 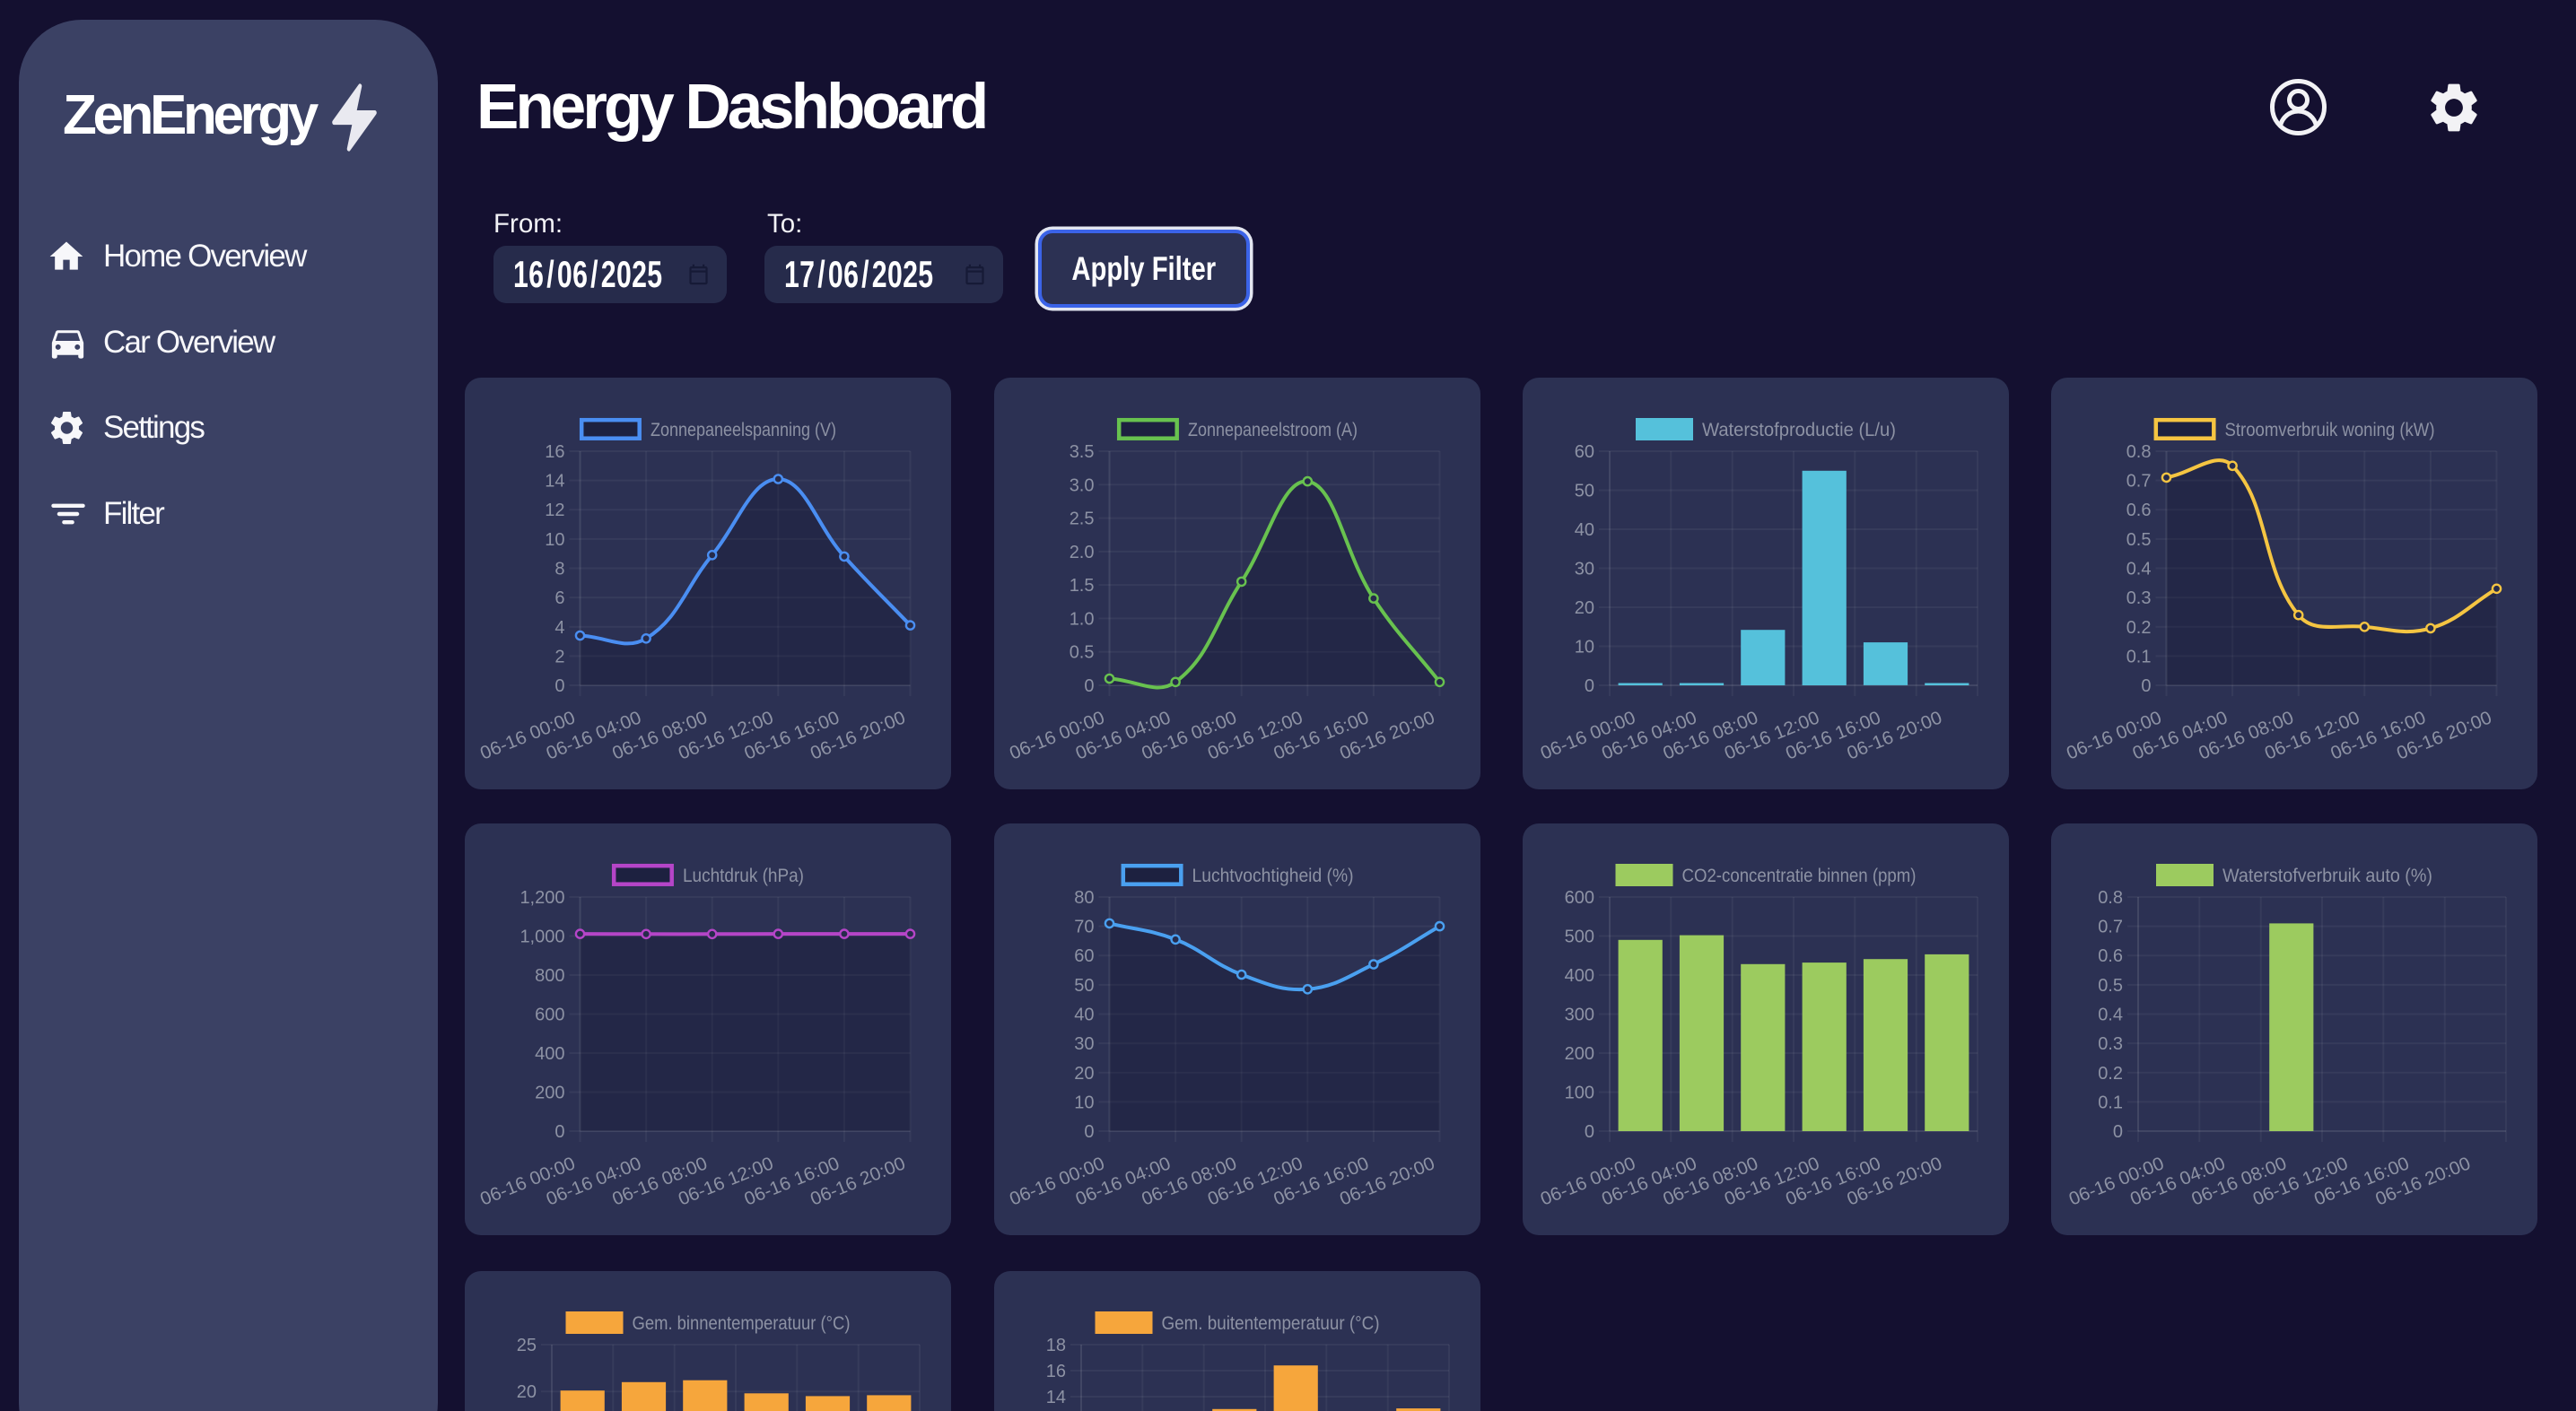 I want to click on svg-text: 3.5, so click(x=1082, y=452).